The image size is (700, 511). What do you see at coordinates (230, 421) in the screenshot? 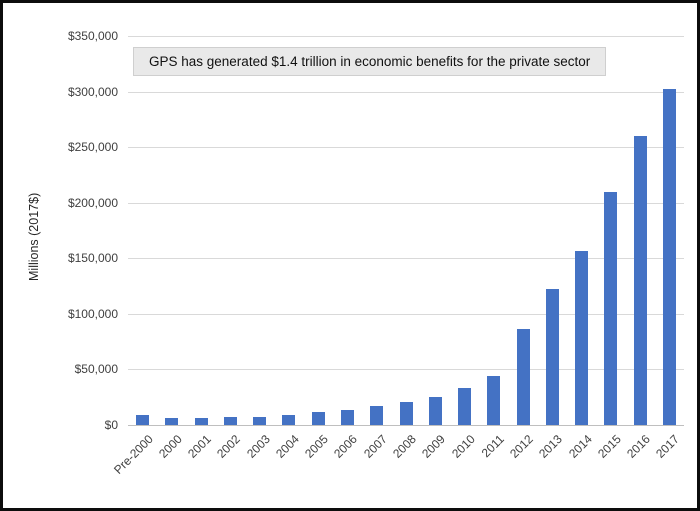
I see `bar-2002` at bounding box center [230, 421].